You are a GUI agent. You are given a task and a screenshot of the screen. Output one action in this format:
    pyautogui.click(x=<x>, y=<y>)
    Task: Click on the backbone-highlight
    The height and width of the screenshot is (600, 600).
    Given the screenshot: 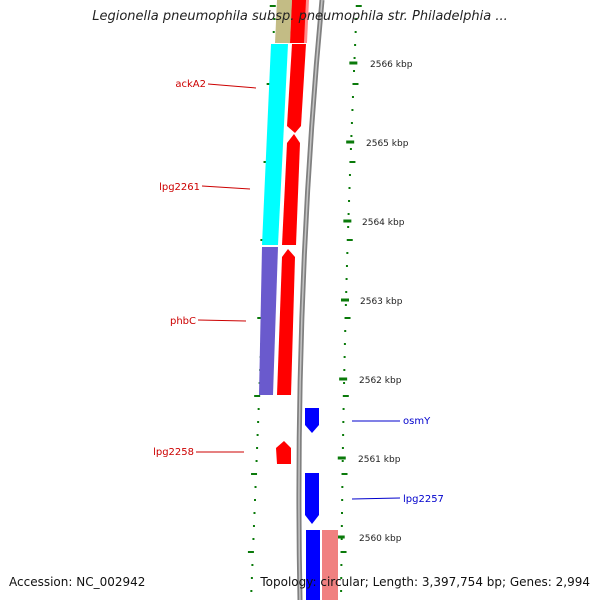 What is the action you would take?
    pyautogui.click(x=310, y=300)
    